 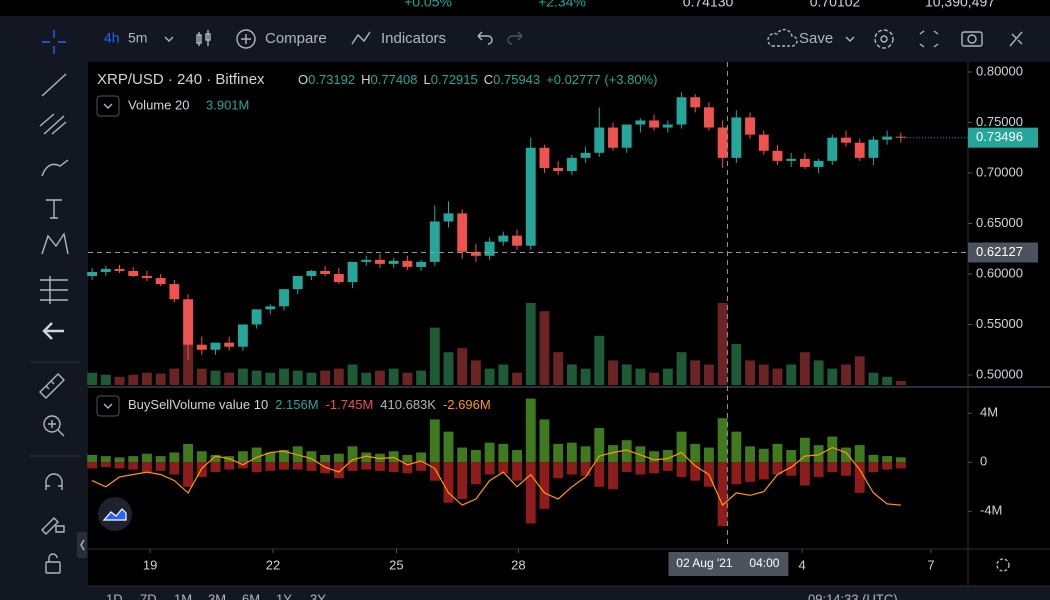 What do you see at coordinates (361, 38) in the screenshot?
I see `indicators-icon` at bounding box center [361, 38].